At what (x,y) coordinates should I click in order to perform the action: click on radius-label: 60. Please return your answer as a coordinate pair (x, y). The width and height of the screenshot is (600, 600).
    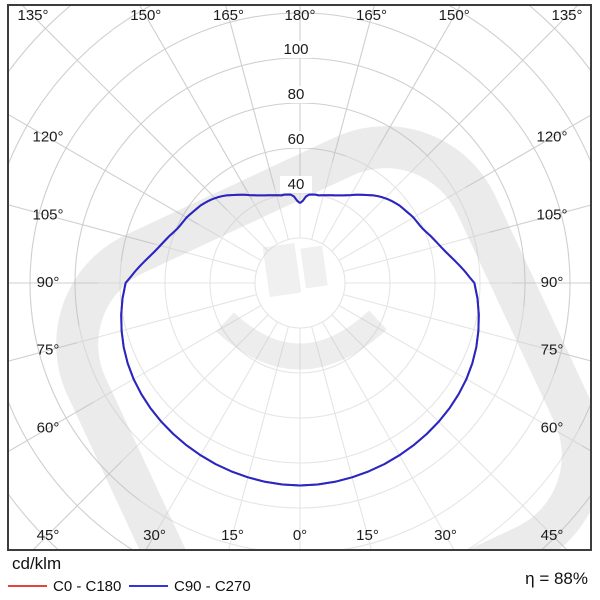
    Looking at the image, I should click on (296, 139).